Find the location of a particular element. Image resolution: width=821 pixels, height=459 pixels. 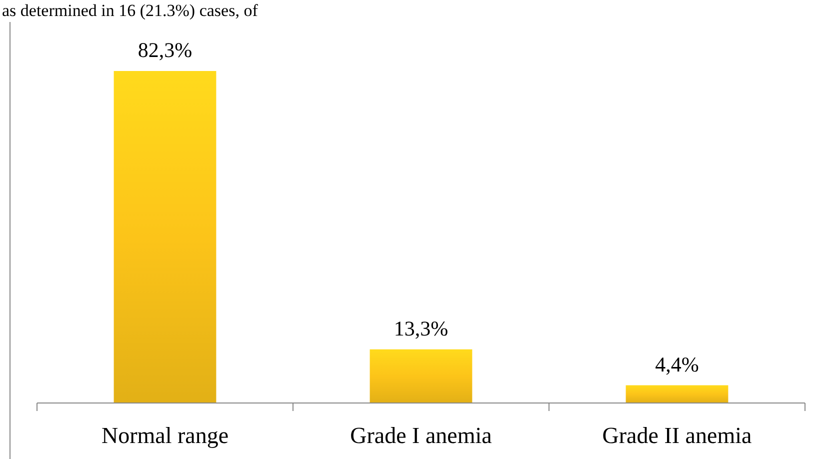

data-label: 13,3% is located at coordinates (421, 328).